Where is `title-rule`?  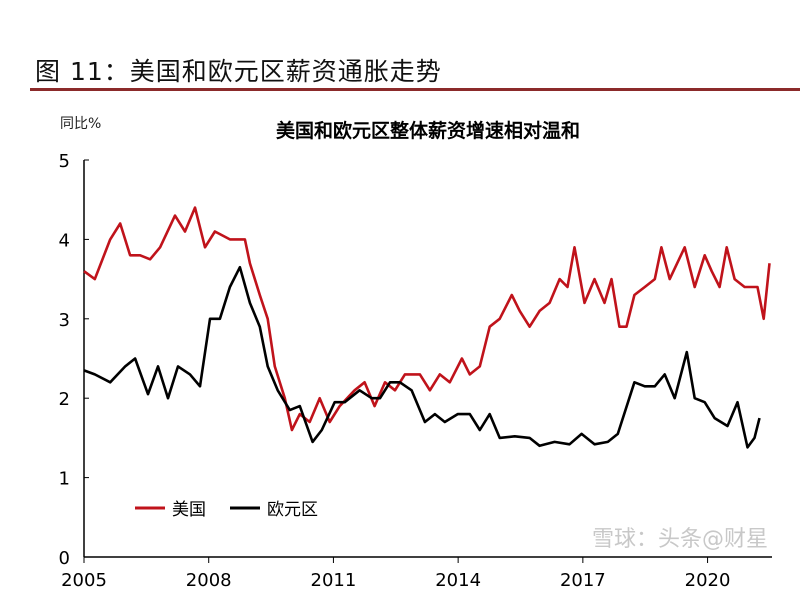
title-rule is located at coordinates (415, 89).